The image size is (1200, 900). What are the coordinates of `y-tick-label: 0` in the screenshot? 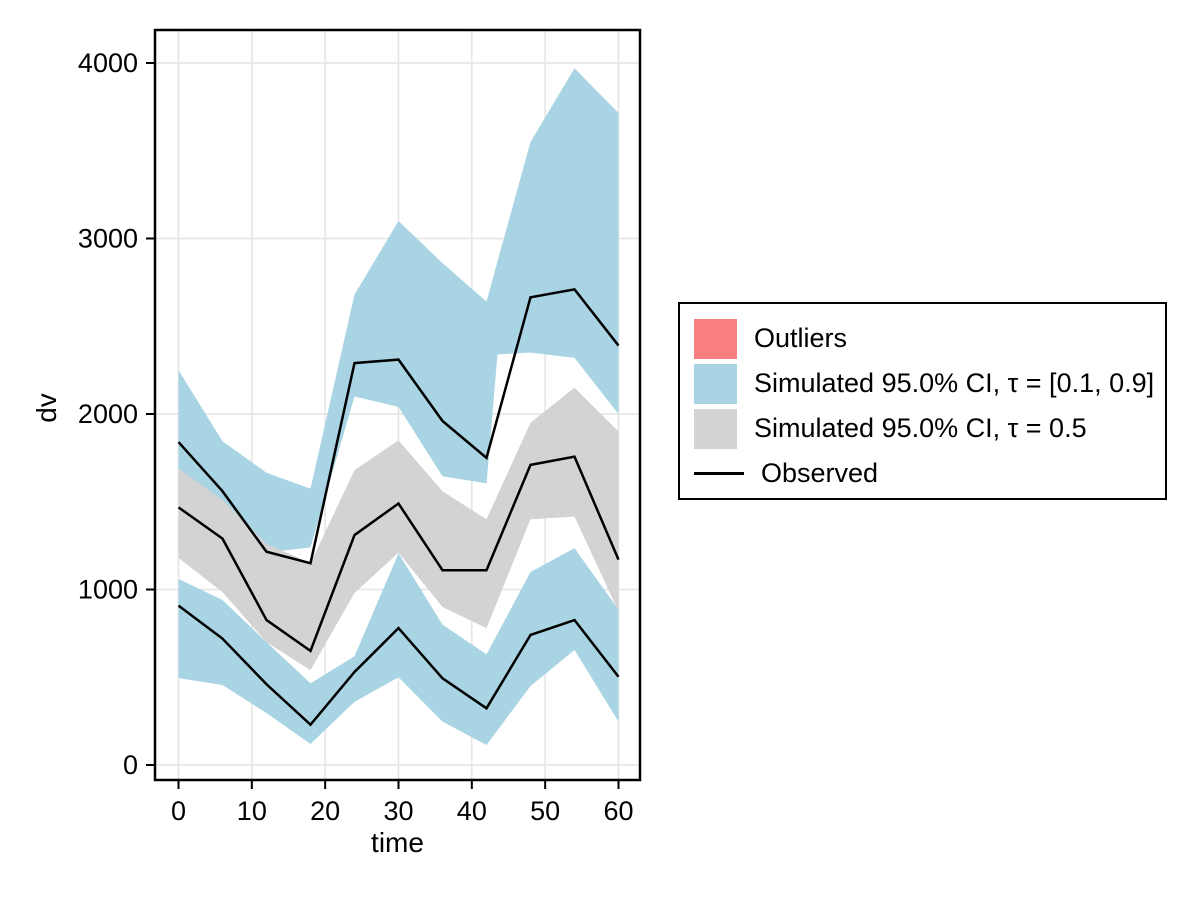 It's located at (130, 765).